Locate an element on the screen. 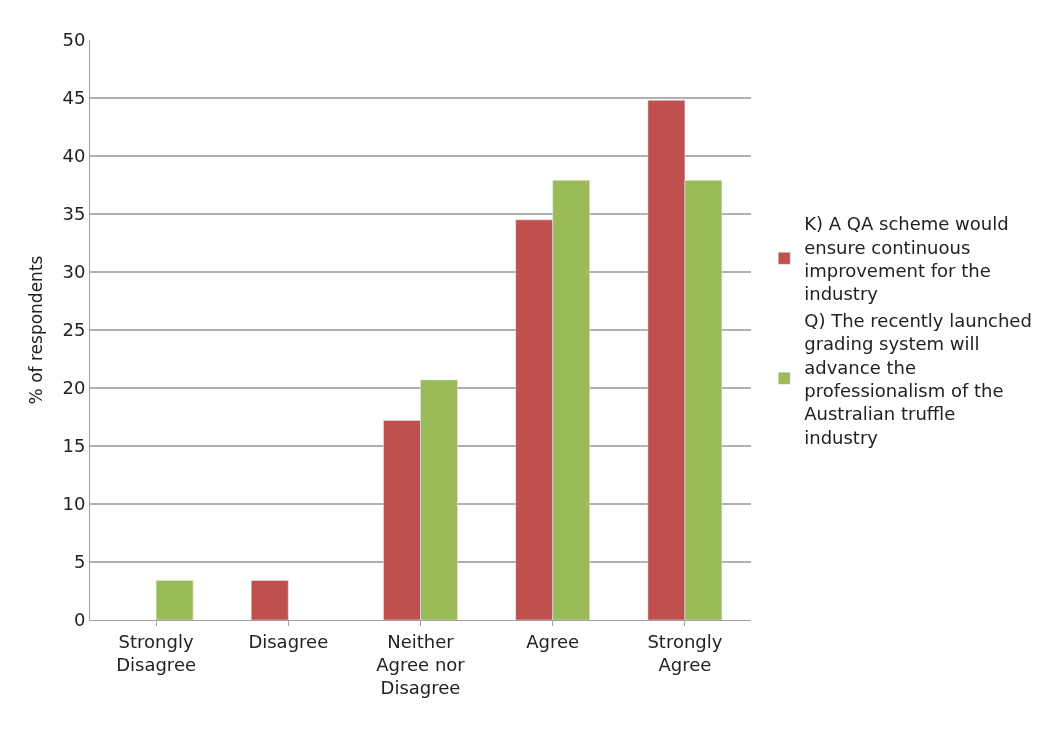  x-tick-label: Strongly Agree is located at coordinates (685, 652).